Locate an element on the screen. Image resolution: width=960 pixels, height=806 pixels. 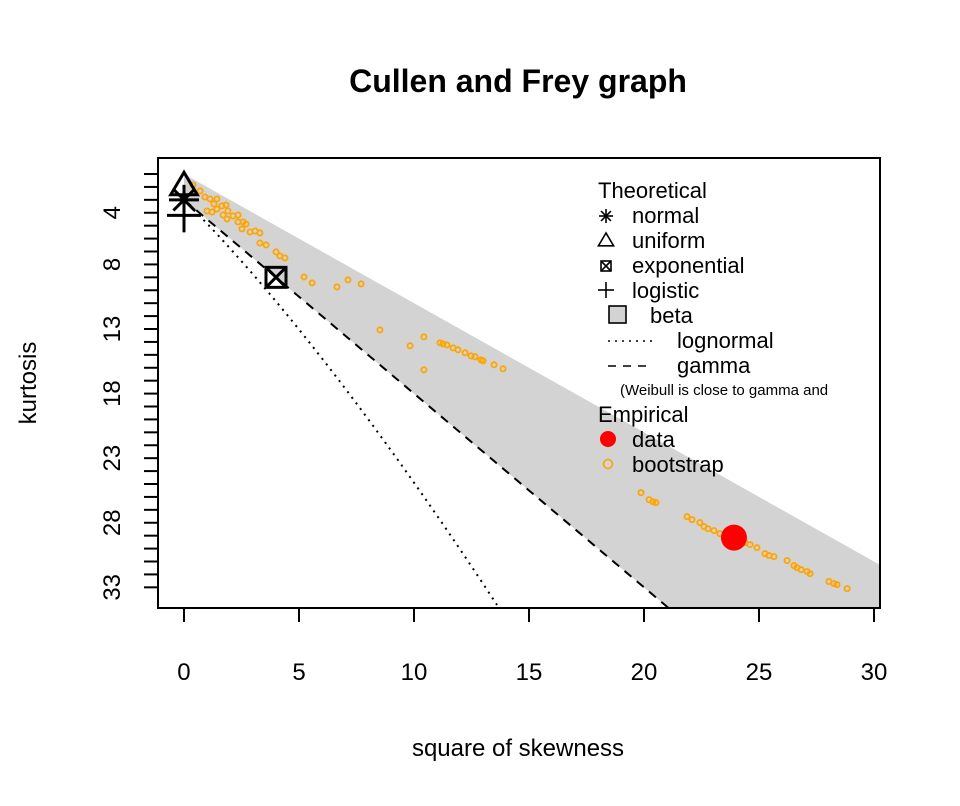
y-tick-label: 18 is located at coordinates (112, 393).